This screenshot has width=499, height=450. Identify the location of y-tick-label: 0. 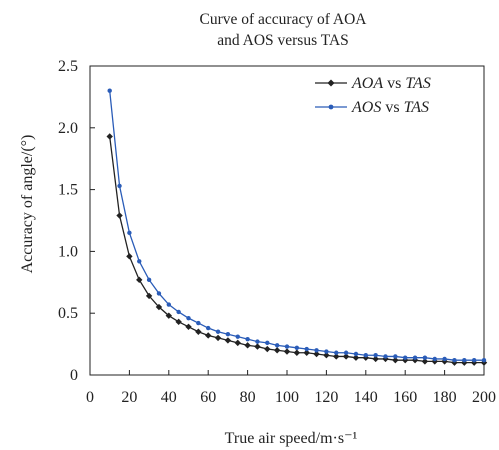
(74, 375).